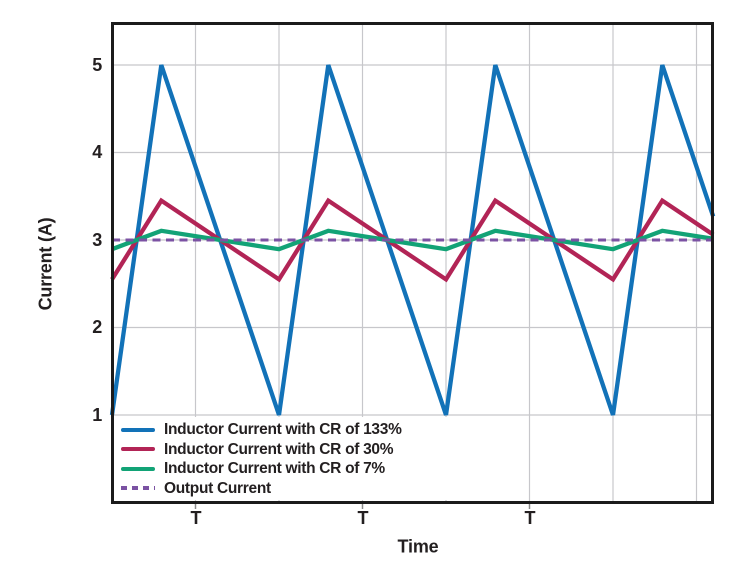 The image size is (741, 567). Describe the element at coordinates (97, 327) in the screenshot. I see `y-tick-label-2: 2` at that location.